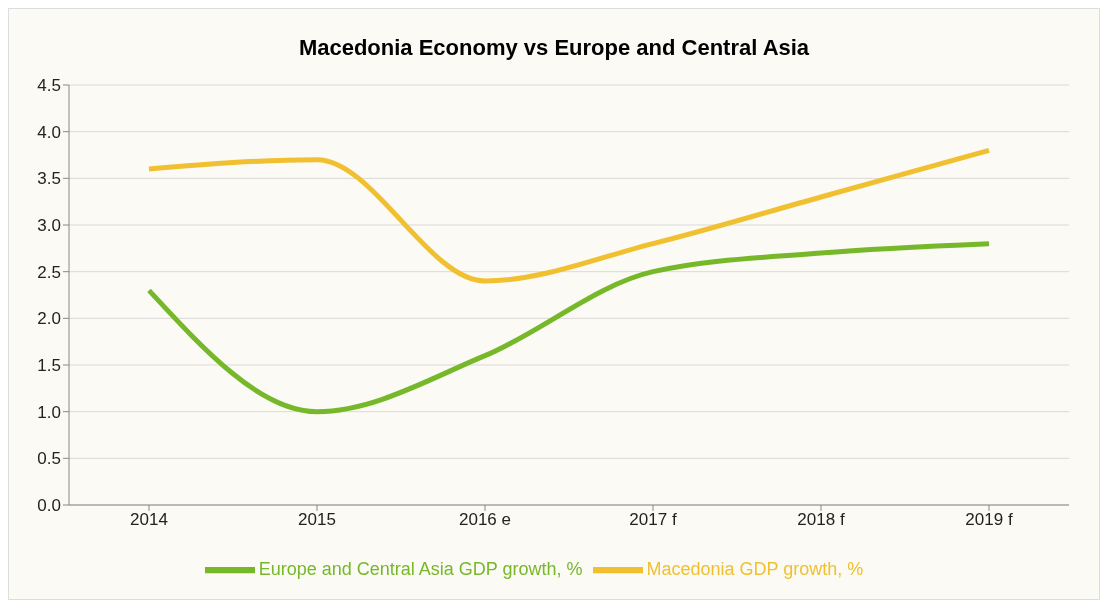 This screenshot has width=1110, height=610. What do you see at coordinates (49, 506) in the screenshot?
I see `y-tick-label: 0.0` at bounding box center [49, 506].